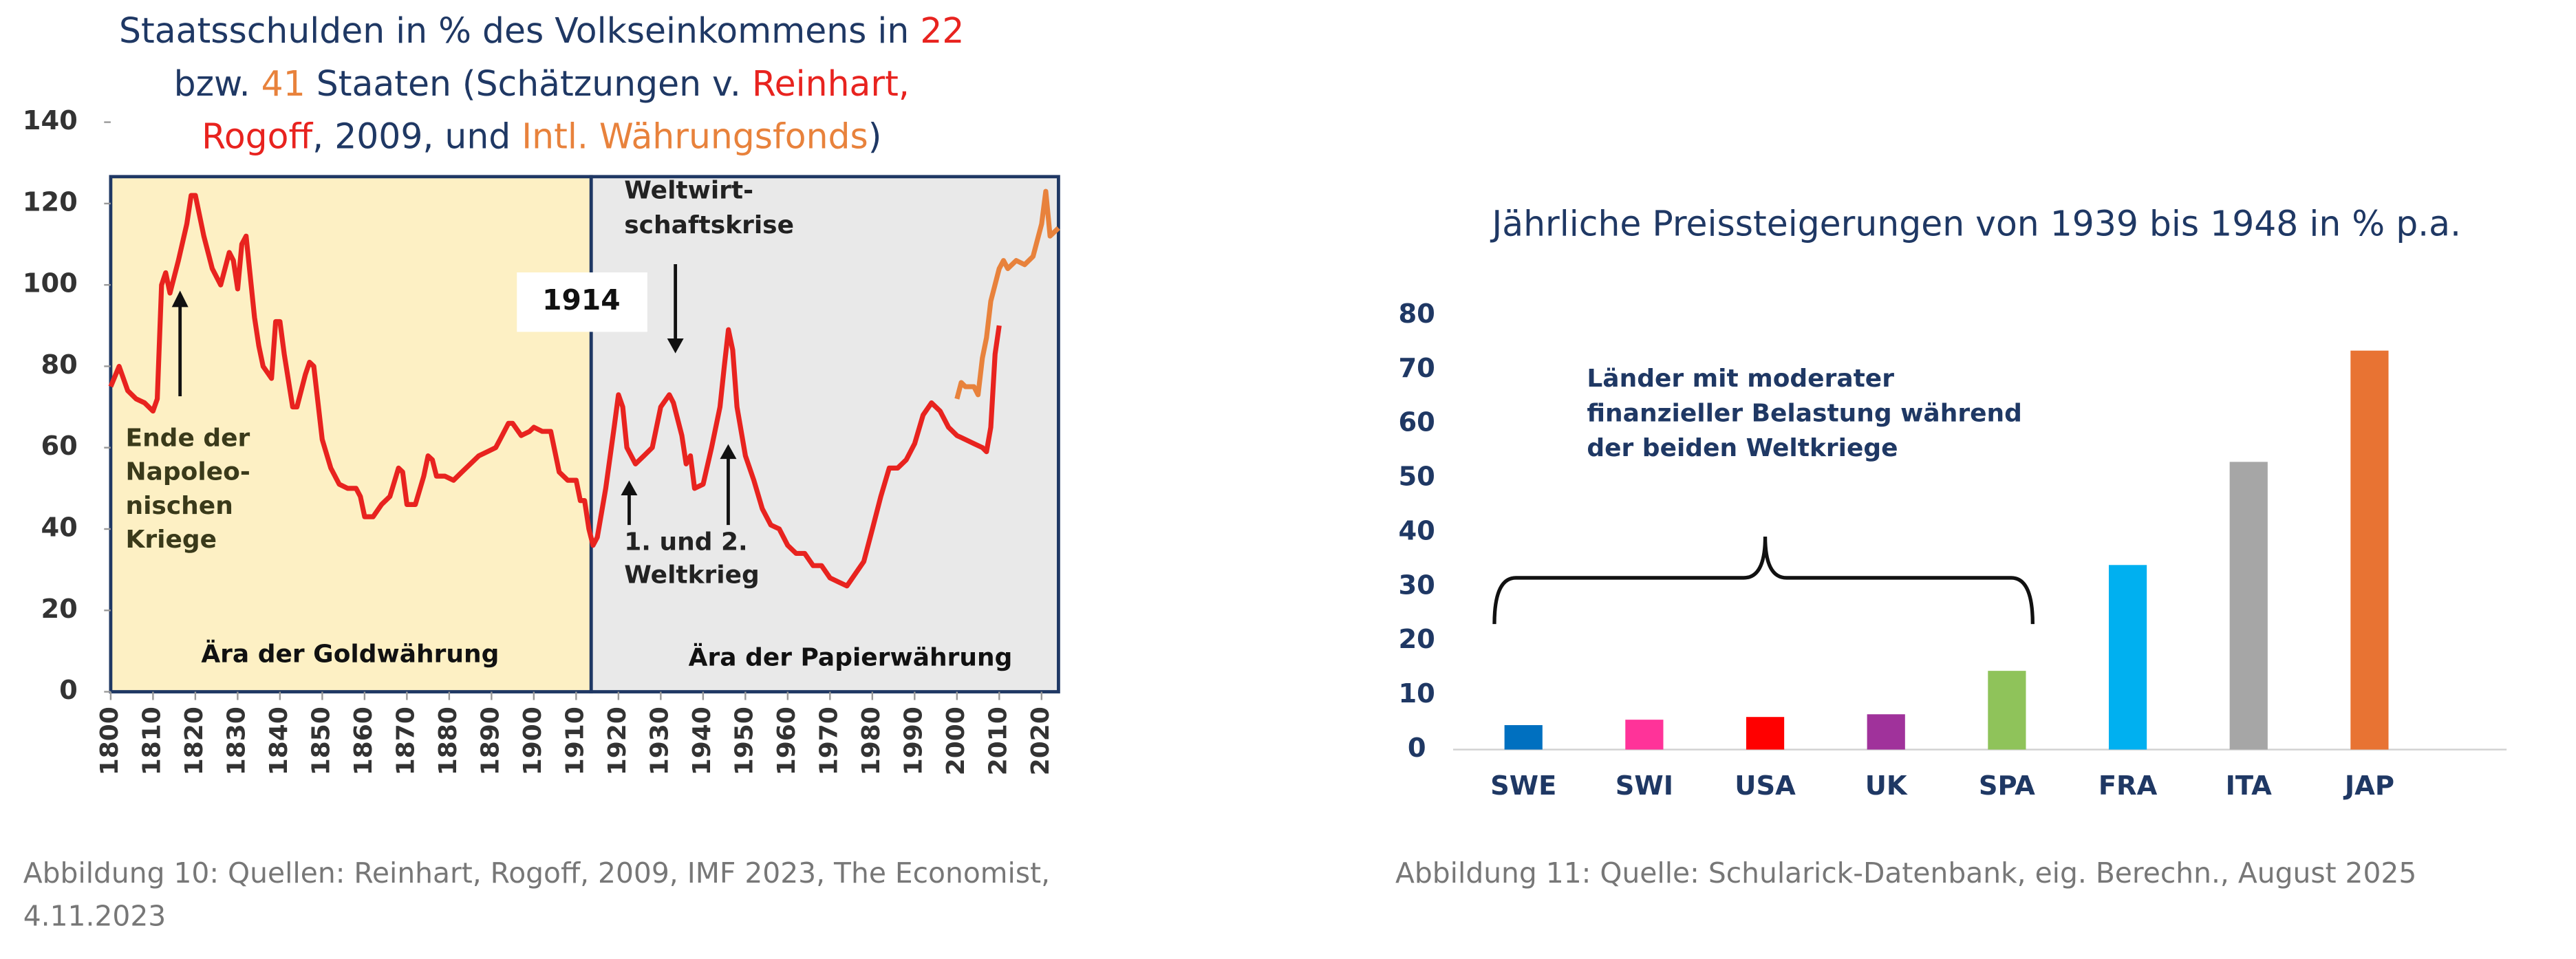 The image size is (2576, 959). I want to click on y-tick-label: 30, so click(1417, 585).